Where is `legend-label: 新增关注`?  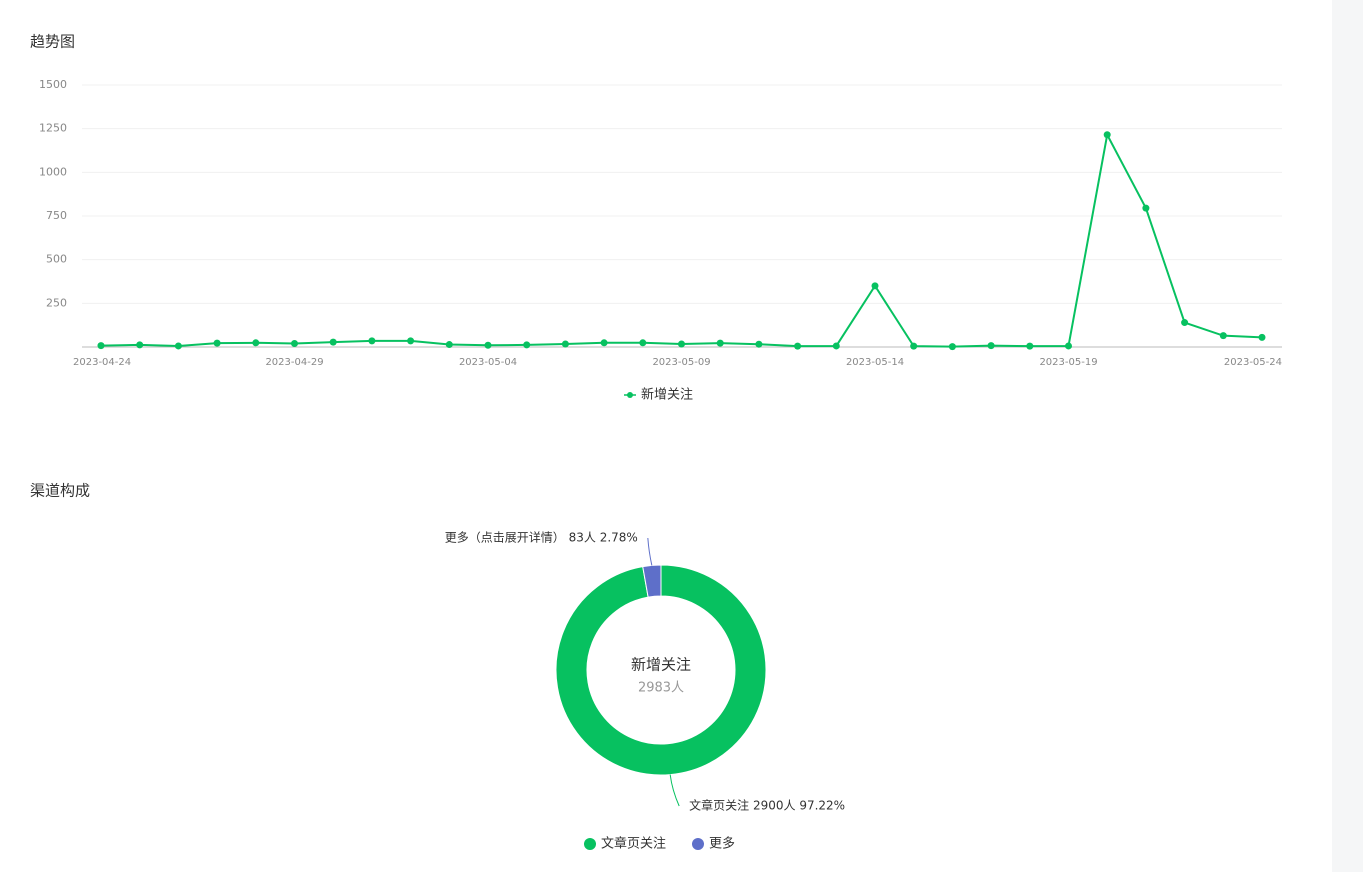 legend-label: 新增关注 is located at coordinates (667, 395).